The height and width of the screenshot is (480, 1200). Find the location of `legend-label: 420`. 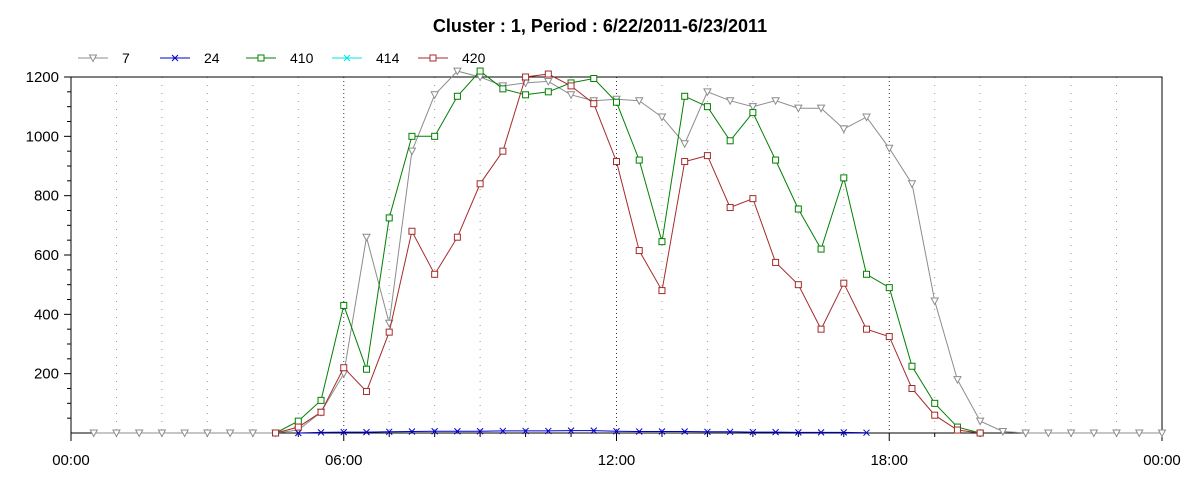

legend-label: 420 is located at coordinates (474, 58).